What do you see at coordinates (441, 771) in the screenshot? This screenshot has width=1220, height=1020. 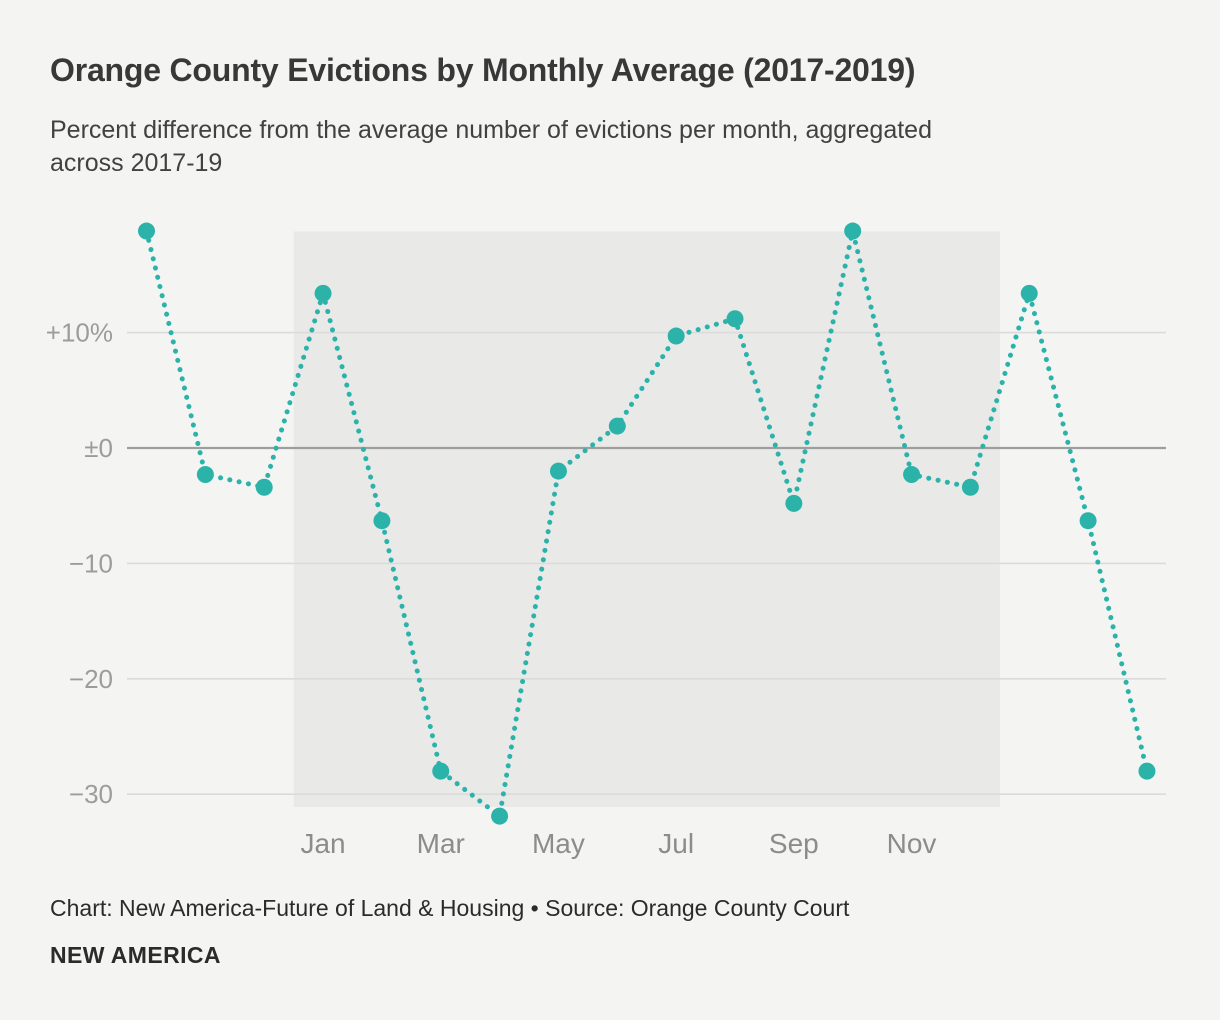 I see `data-point-5-Mar` at bounding box center [441, 771].